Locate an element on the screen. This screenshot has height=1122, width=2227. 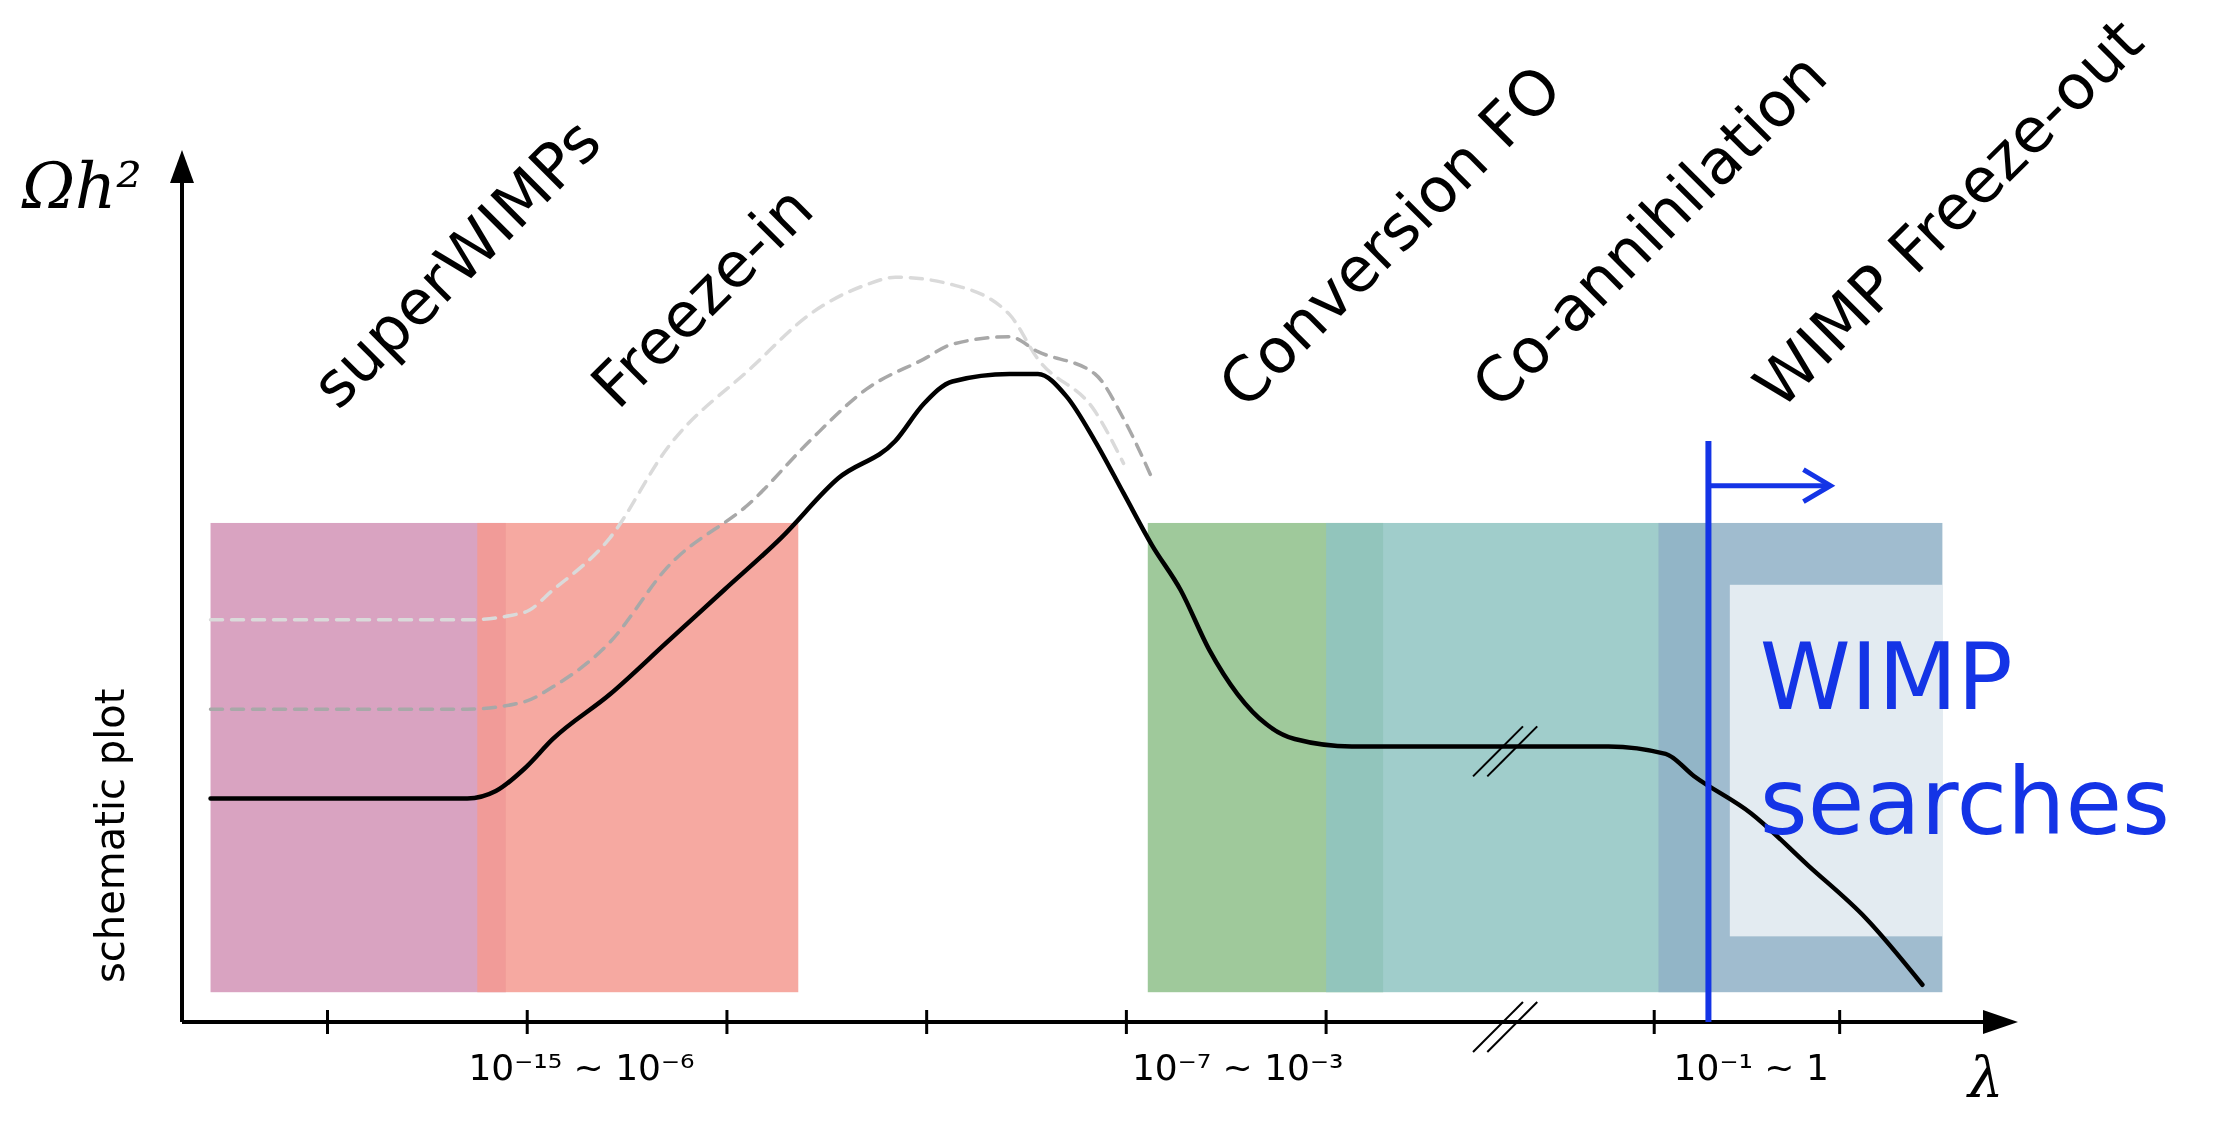
x-axis-title: λ is located at coordinates (1985, 1077).